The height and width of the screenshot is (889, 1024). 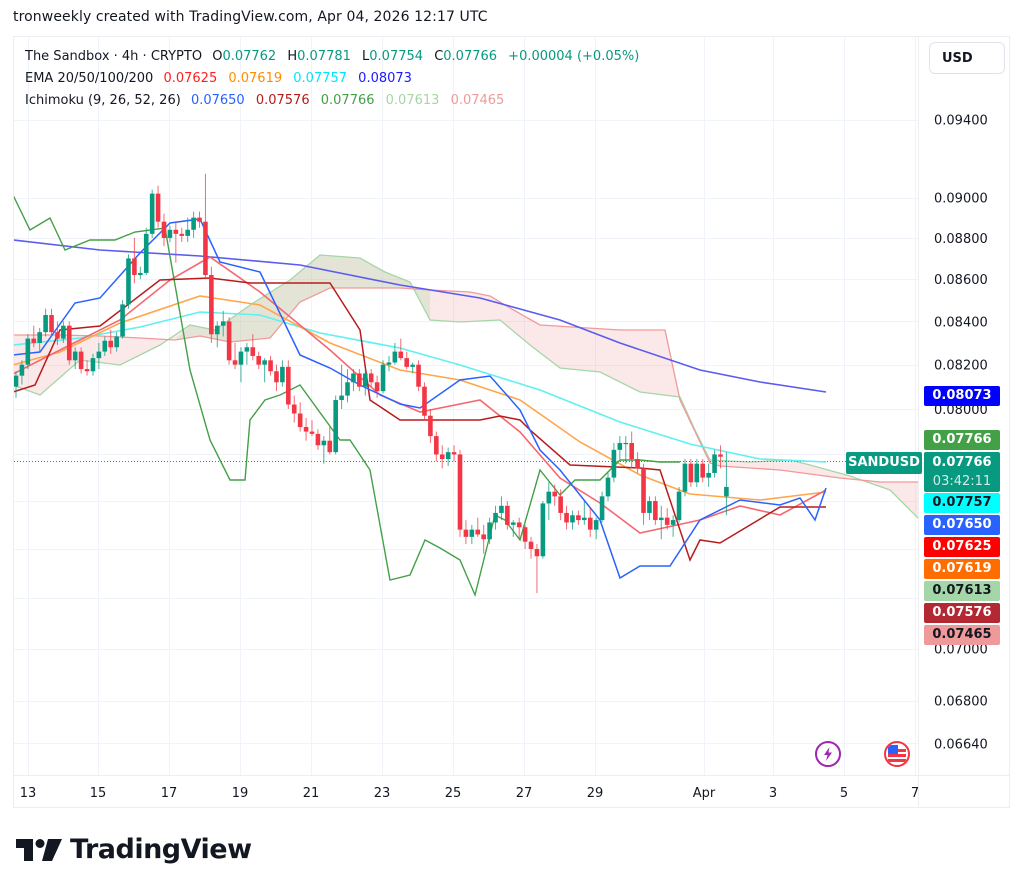 What do you see at coordinates (961, 650) in the screenshot?
I see `svg-text: 0.07000` at bounding box center [961, 650].